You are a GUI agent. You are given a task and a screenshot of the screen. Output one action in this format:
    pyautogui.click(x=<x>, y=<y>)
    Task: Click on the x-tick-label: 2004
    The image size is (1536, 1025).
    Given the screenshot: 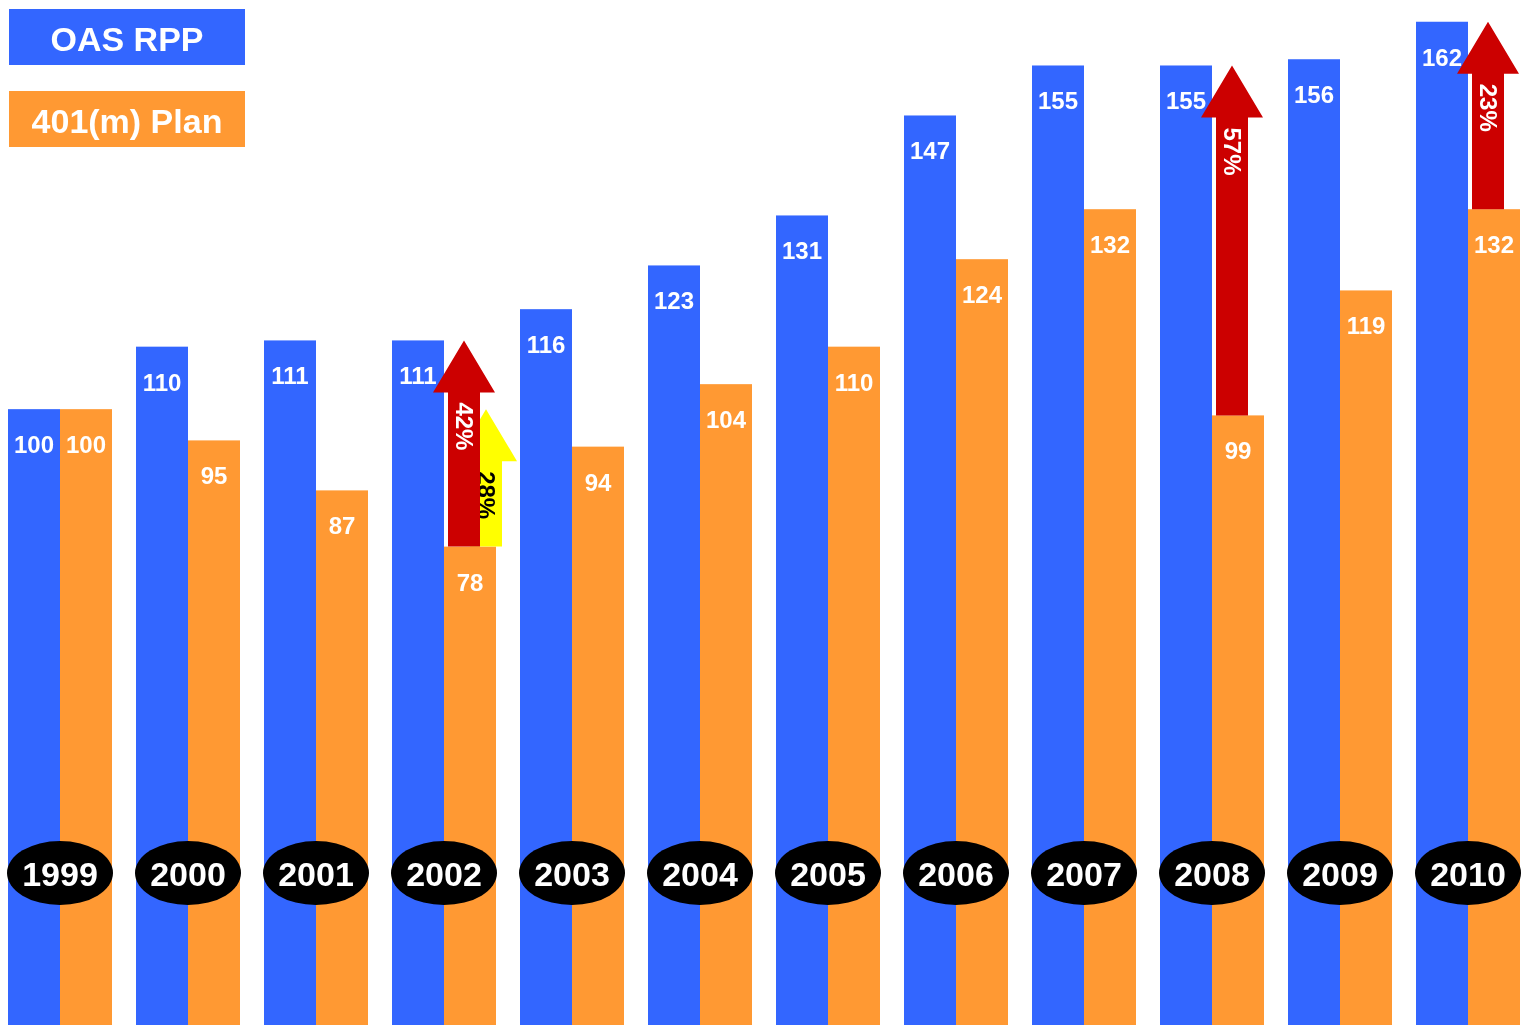 What is the action you would take?
    pyautogui.click(x=700, y=874)
    